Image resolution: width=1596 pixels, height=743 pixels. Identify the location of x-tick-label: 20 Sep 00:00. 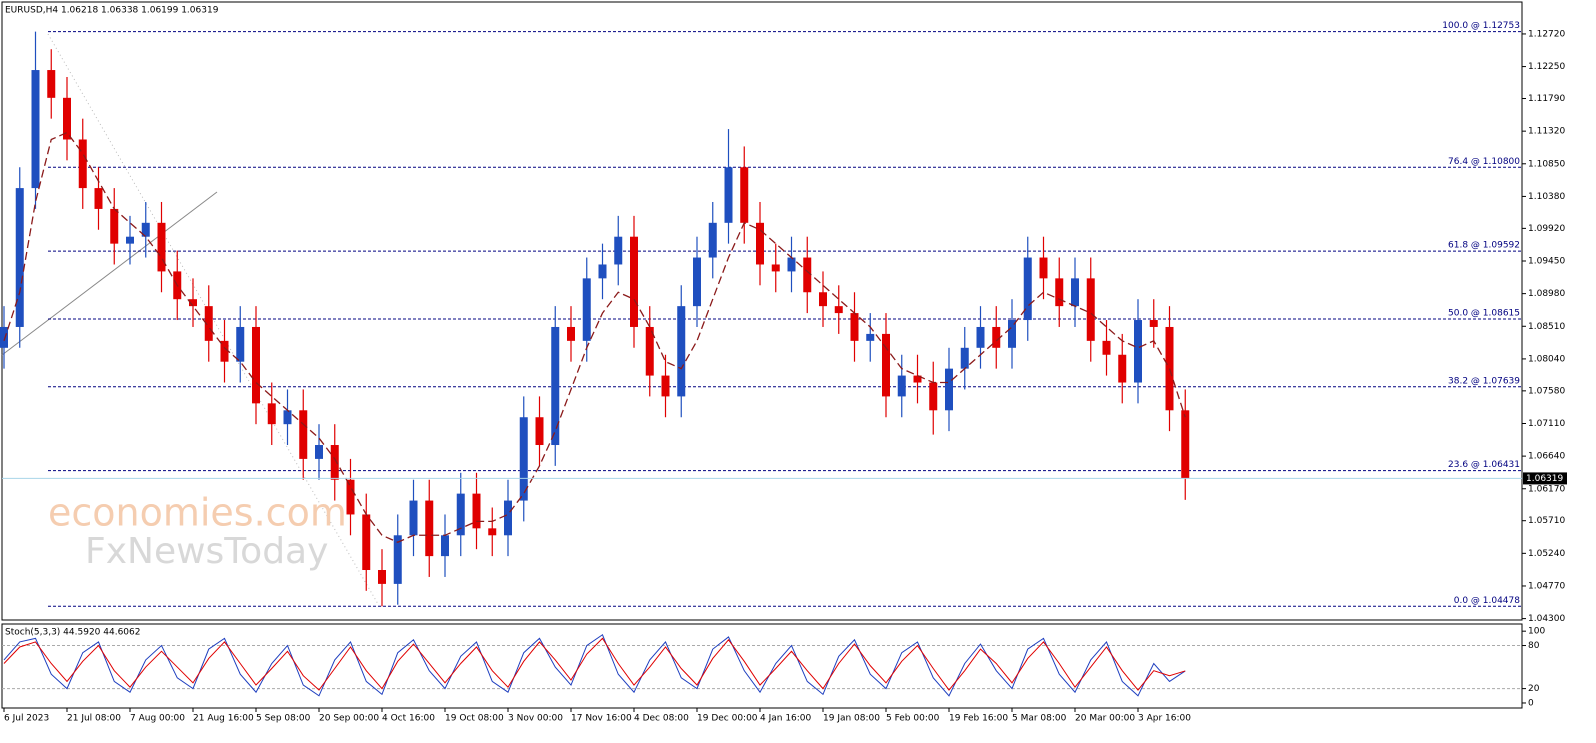
(349, 719).